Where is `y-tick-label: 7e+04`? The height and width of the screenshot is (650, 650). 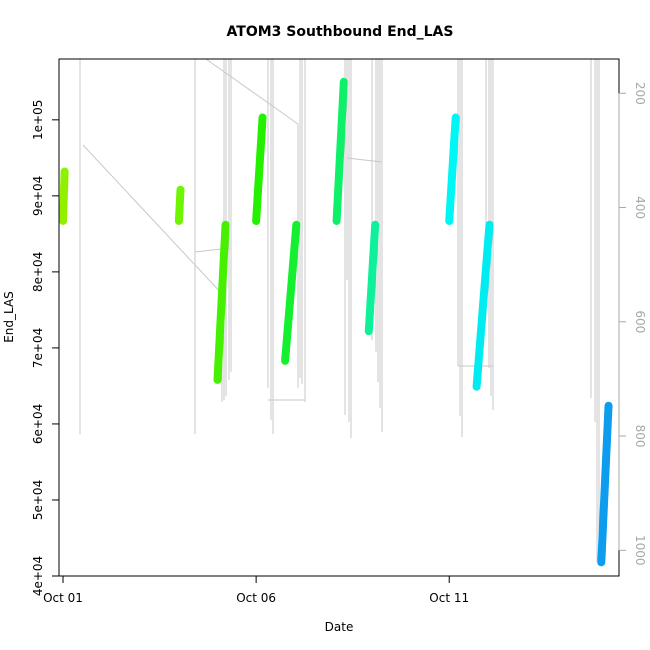 y-tick-label: 7e+04 is located at coordinates (38, 348).